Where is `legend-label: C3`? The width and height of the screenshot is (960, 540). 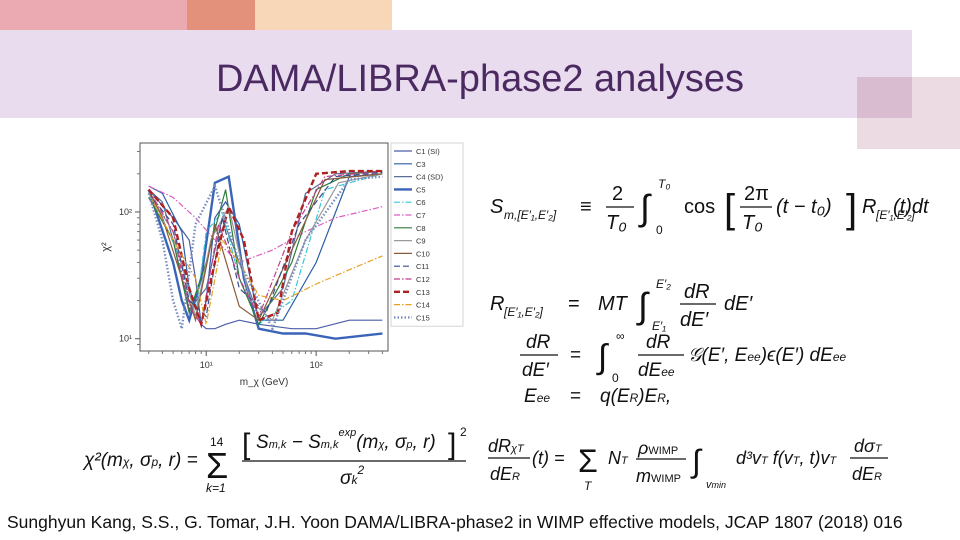 legend-label: C3 is located at coordinates (421, 164).